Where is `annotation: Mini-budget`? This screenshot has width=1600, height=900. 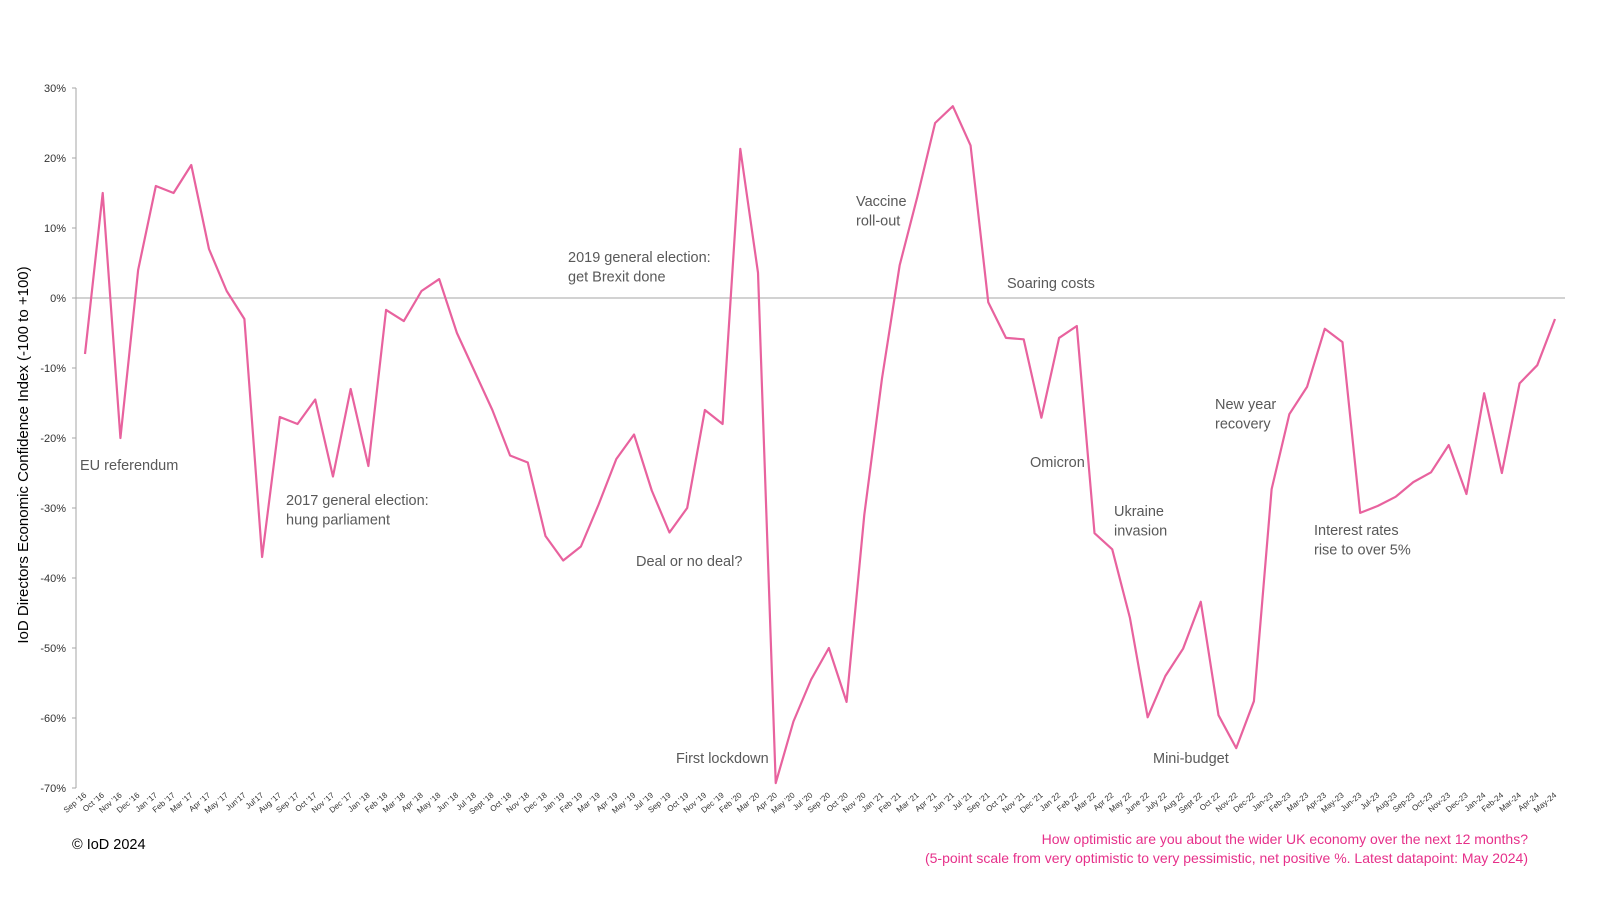 annotation: Mini-budget is located at coordinates (1191, 759).